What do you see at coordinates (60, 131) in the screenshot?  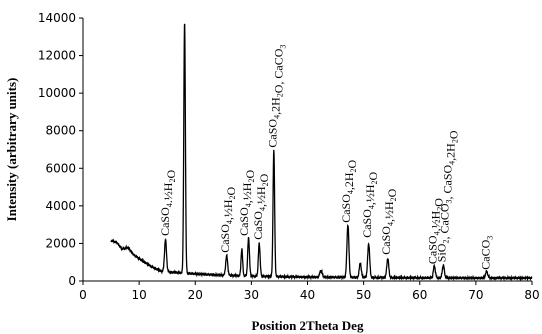 I see `y-tick-label: 8000` at bounding box center [60, 131].